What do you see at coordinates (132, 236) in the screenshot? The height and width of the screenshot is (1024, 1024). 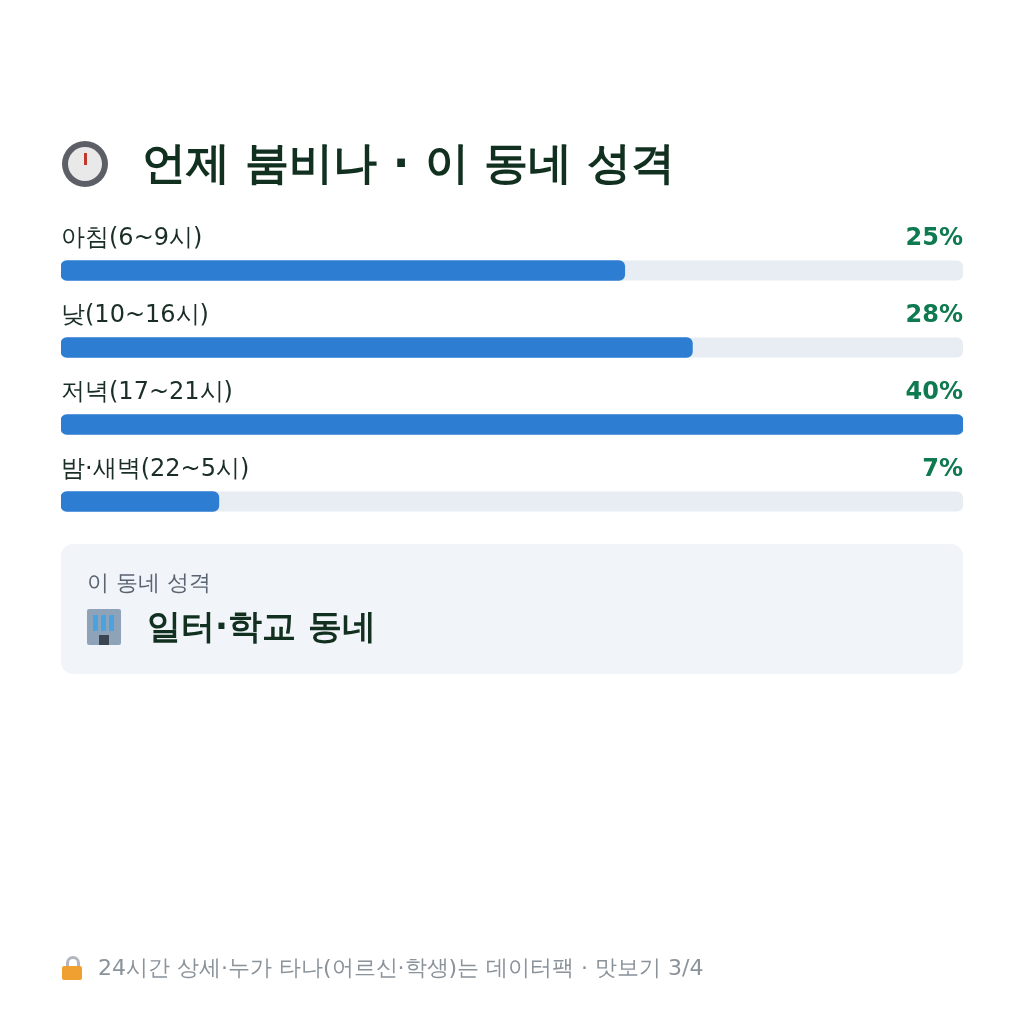 I see `y-tick-label: 아침(6~9시)` at bounding box center [132, 236].